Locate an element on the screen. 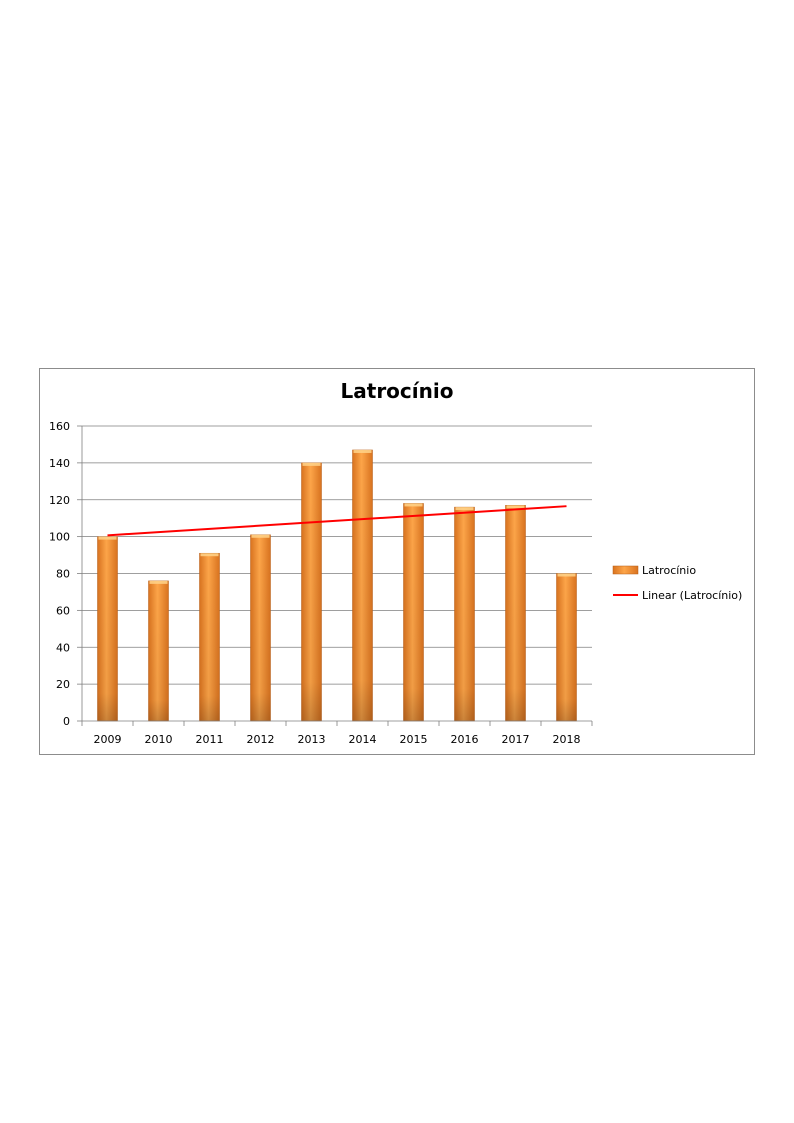 This screenshot has width=794, height=1123. x-tick-label: 2017 is located at coordinates (516, 739).